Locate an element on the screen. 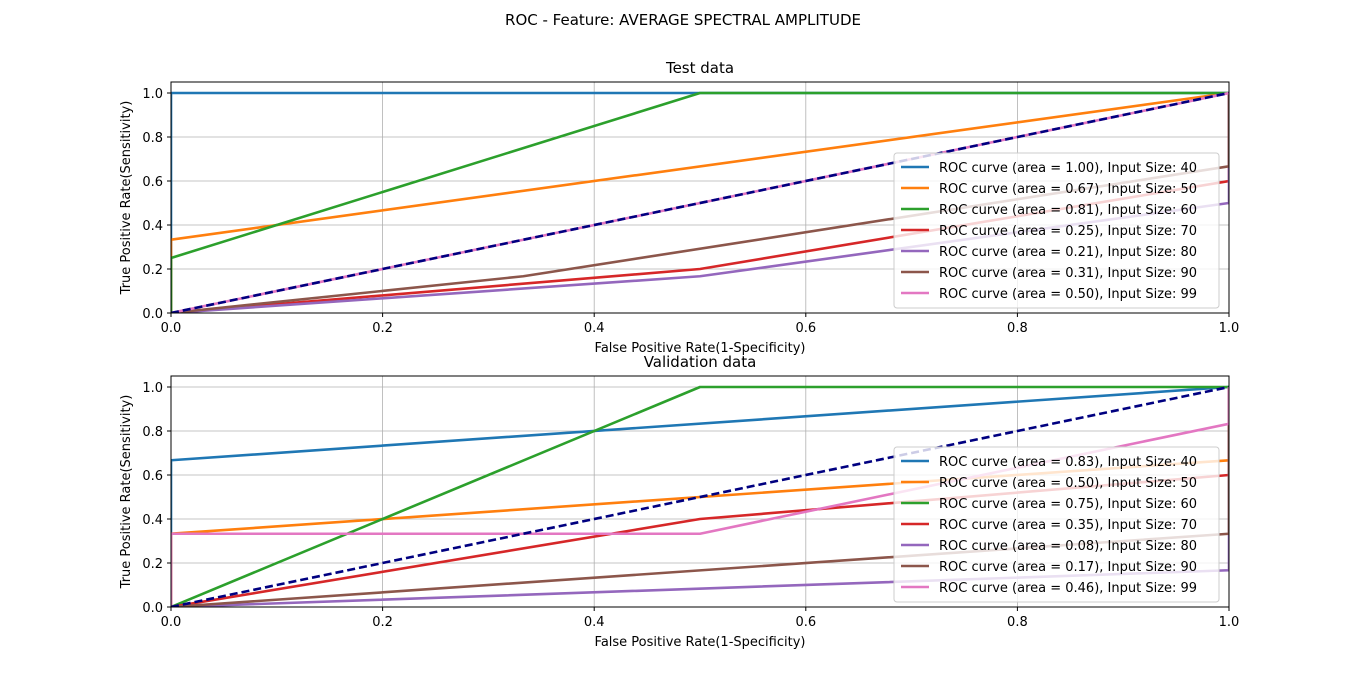 The height and width of the screenshot is (681, 1366). test-ytick-label-0: 0.0 is located at coordinates (152, 314).